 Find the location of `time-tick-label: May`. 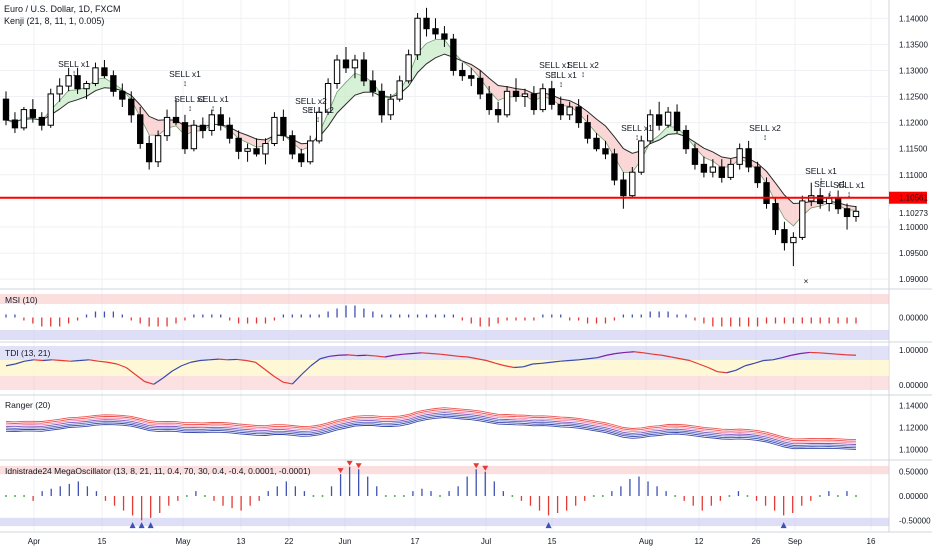

time-tick-label: May is located at coordinates (182, 541).